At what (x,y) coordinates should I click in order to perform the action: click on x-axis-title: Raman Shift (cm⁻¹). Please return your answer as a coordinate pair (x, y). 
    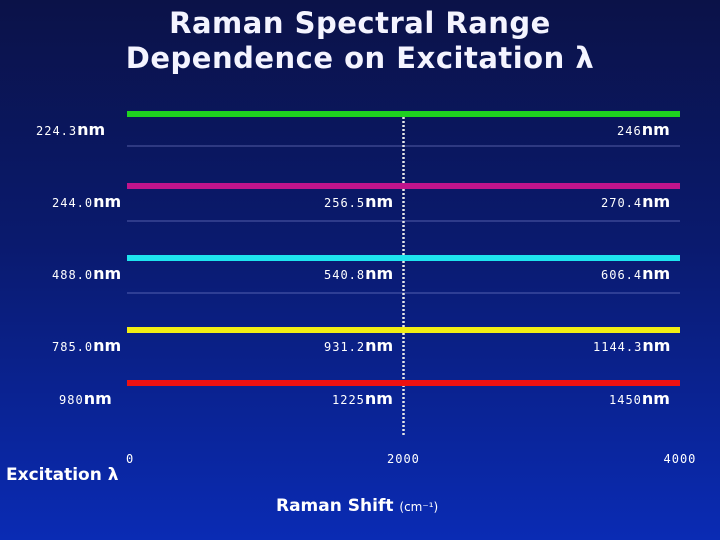
    Looking at the image, I should click on (357, 506).